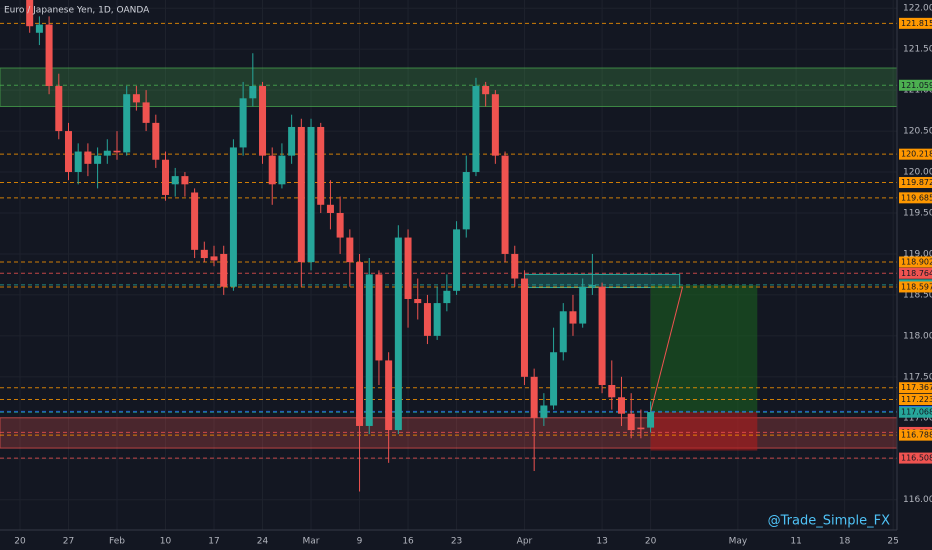 The width and height of the screenshot is (932, 550). Describe the element at coordinates (892, 542) in the screenshot. I see `x-tick-label: 25` at that location.